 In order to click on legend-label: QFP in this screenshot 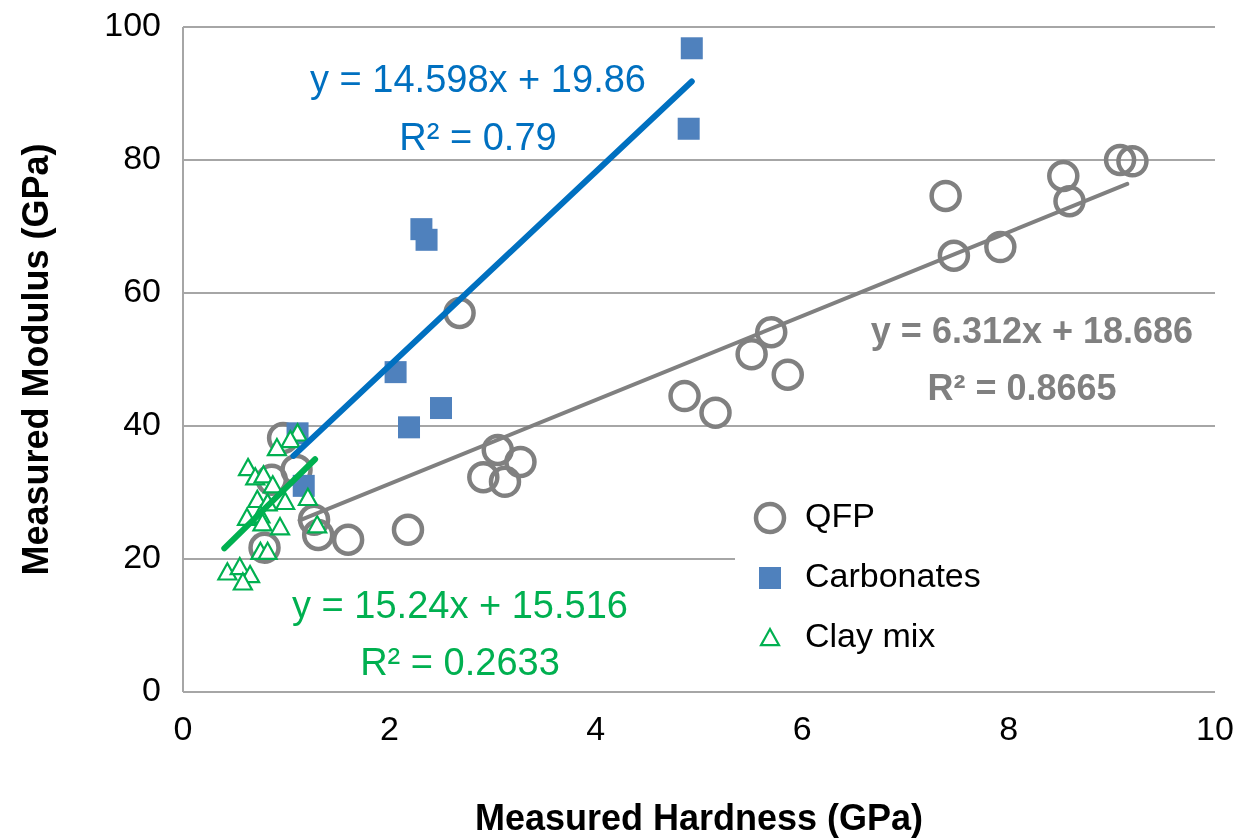, I will do `click(840, 514)`.